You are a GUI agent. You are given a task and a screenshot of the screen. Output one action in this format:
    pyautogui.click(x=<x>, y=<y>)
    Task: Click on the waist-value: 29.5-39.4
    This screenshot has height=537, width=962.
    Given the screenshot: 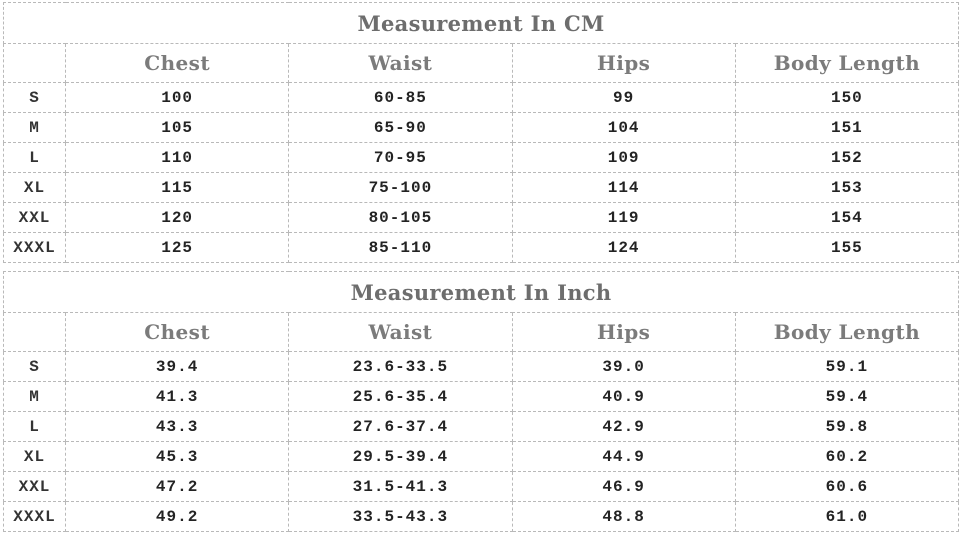 What is the action you would take?
    pyautogui.click(x=400, y=456)
    